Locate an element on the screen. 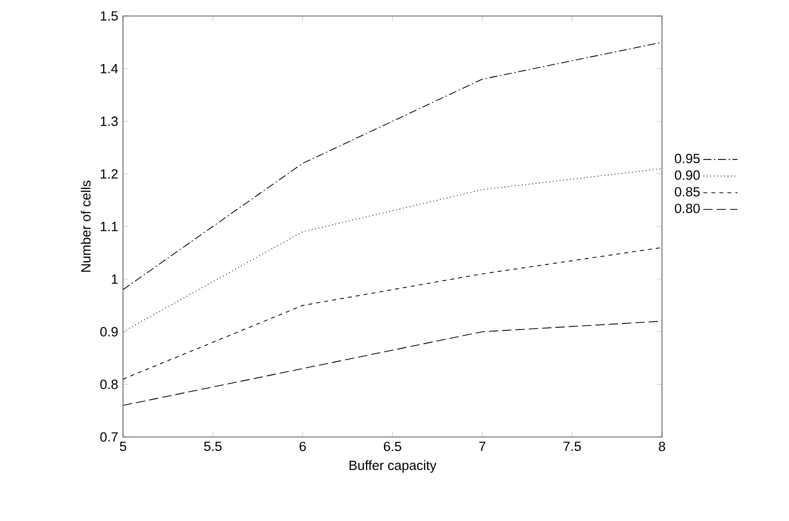 This screenshot has width=789, height=521. y-tick-label: 1 is located at coordinates (115, 279).